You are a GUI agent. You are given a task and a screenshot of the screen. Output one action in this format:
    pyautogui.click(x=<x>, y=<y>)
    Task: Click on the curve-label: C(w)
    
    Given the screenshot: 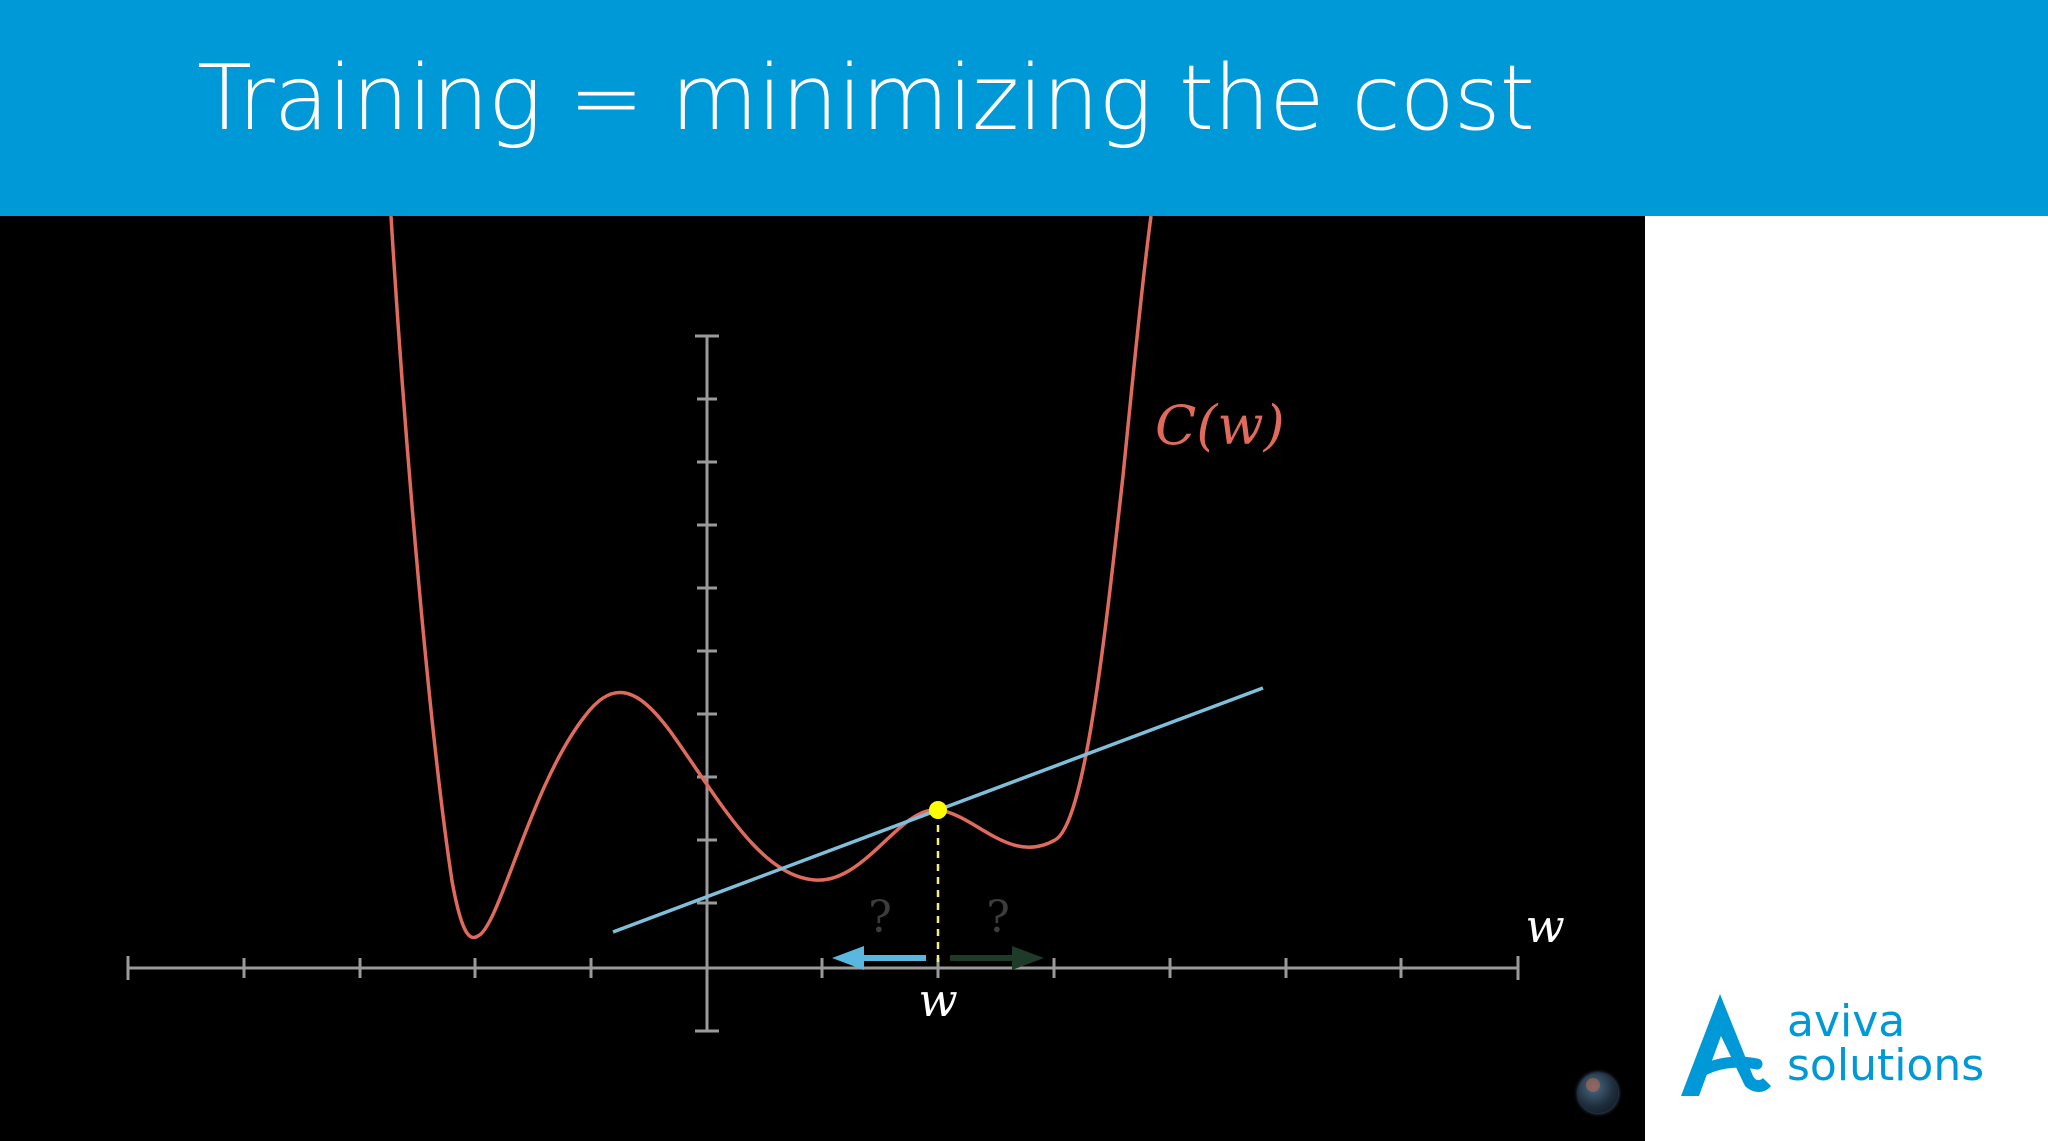 What is the action you would take?
    pyautogui.click(x=1220, y=425)
    